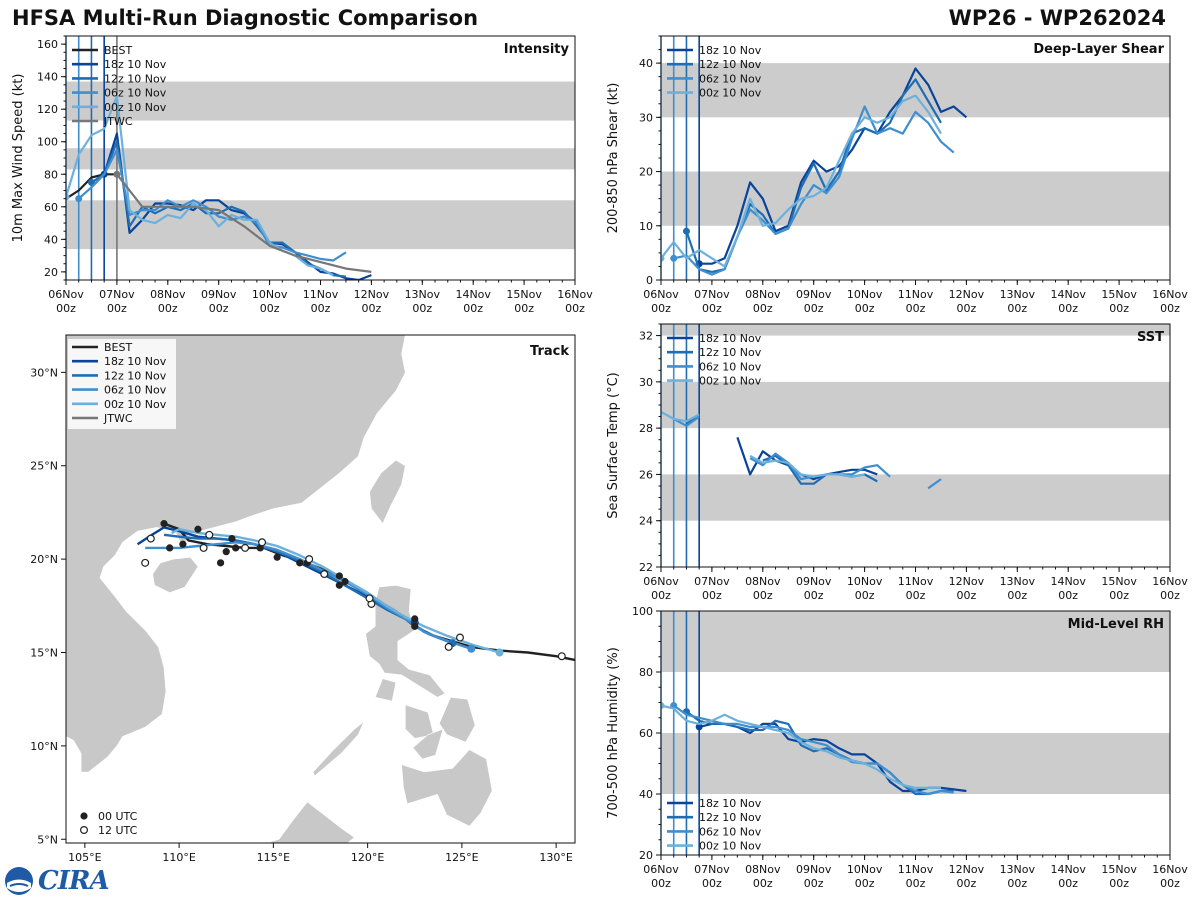 Image resolution: width=1200 pixels, height=900 pixels. Describe the element at coordinates (646, 855) in the screenshot. I see `rh-ytick-label: 20` at that location.